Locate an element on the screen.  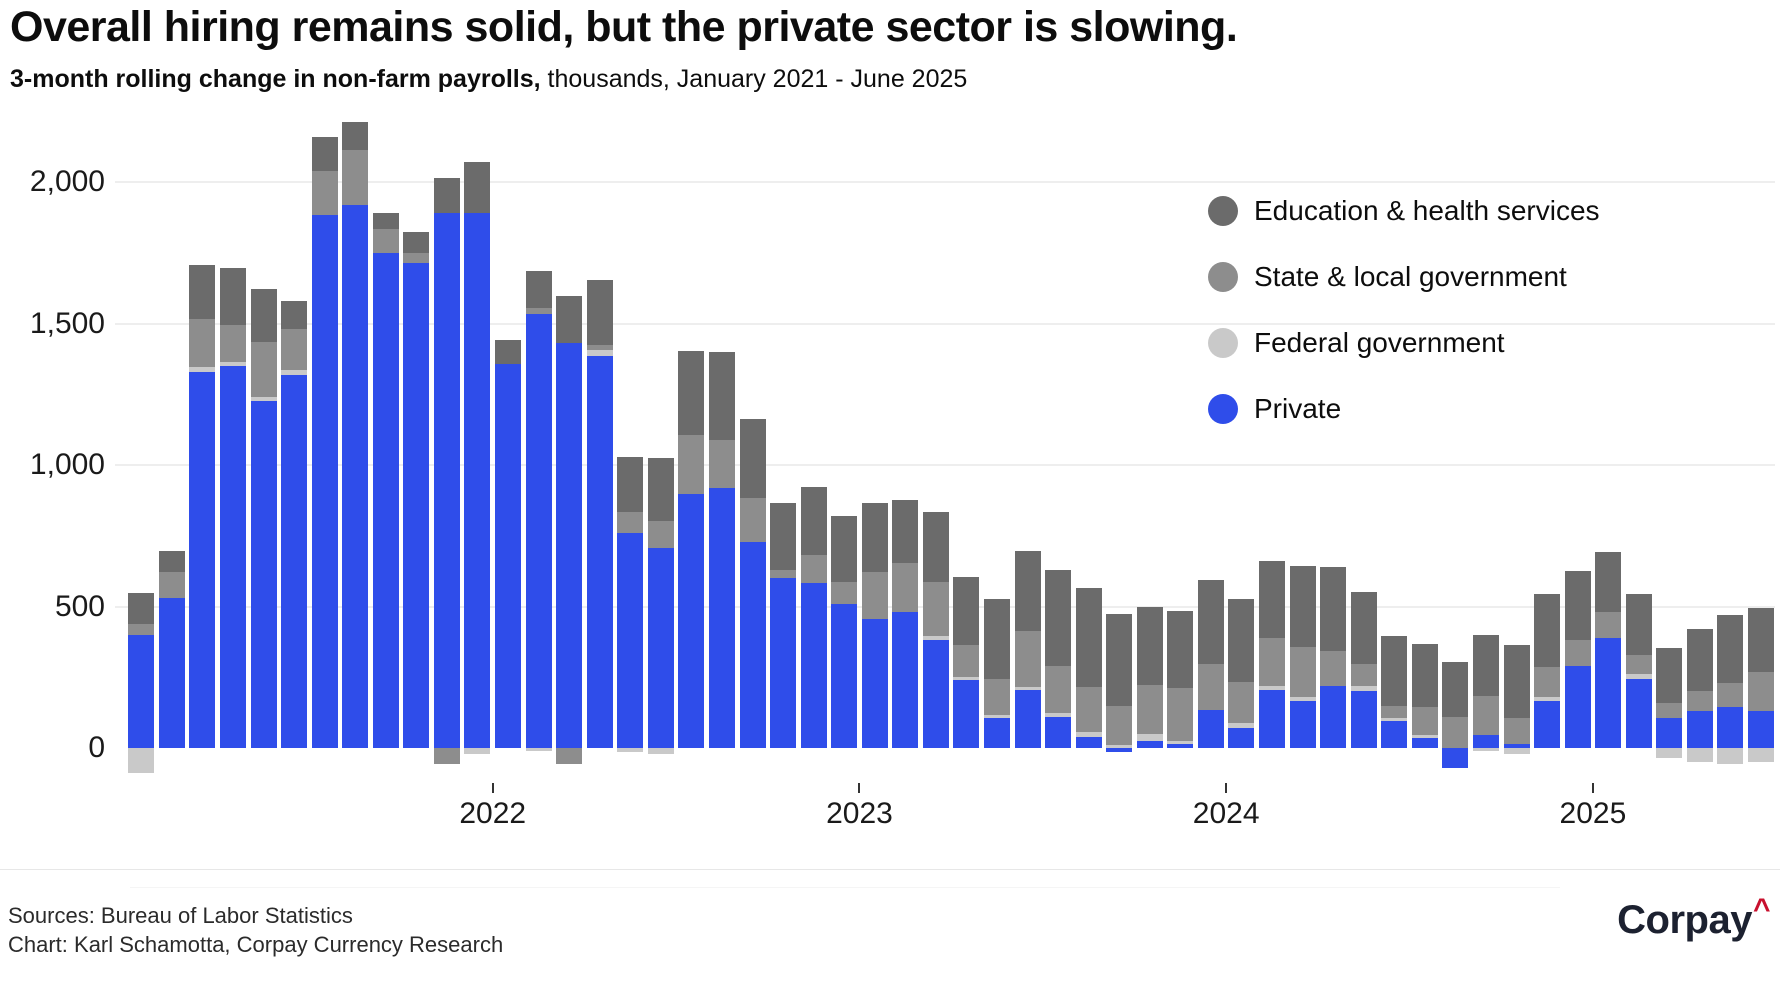
y-axis-tick-label: 0 is located at coordinates (96, 747).